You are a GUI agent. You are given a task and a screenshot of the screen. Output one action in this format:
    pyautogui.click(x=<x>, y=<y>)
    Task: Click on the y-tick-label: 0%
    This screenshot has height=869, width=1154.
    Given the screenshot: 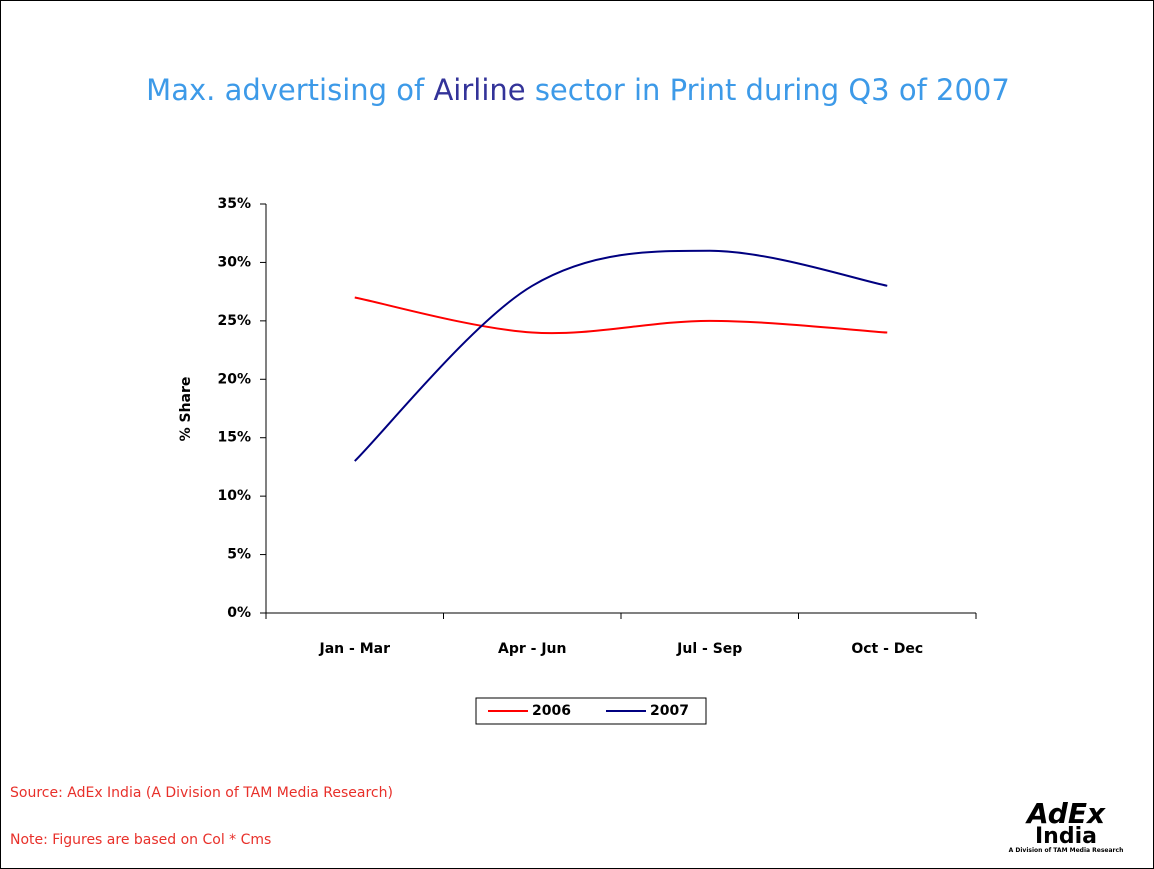 What is the action you would take?
    pyautogui.click(x=239, y=613)
    